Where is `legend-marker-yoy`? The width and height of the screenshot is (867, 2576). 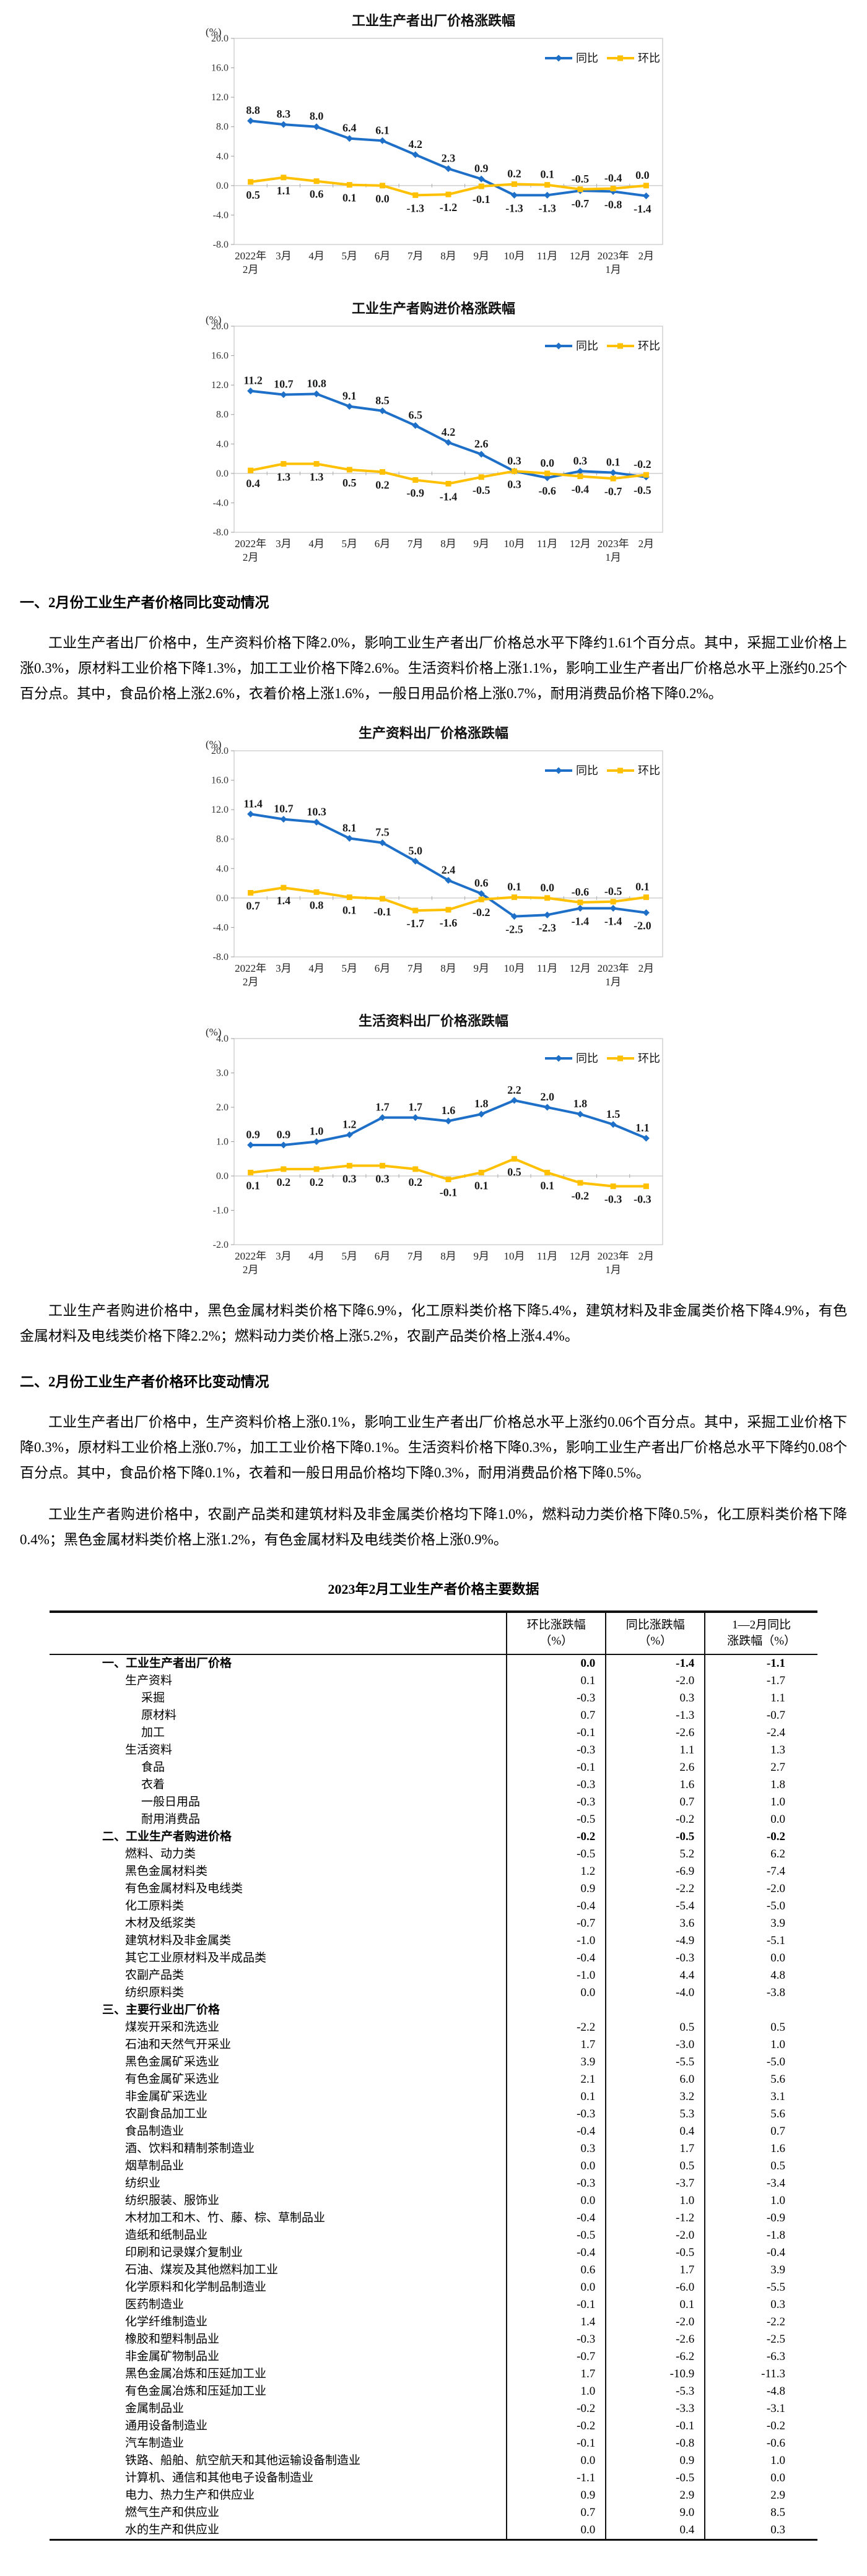 legend-marker-yoy is located at coordinates (558, 58).